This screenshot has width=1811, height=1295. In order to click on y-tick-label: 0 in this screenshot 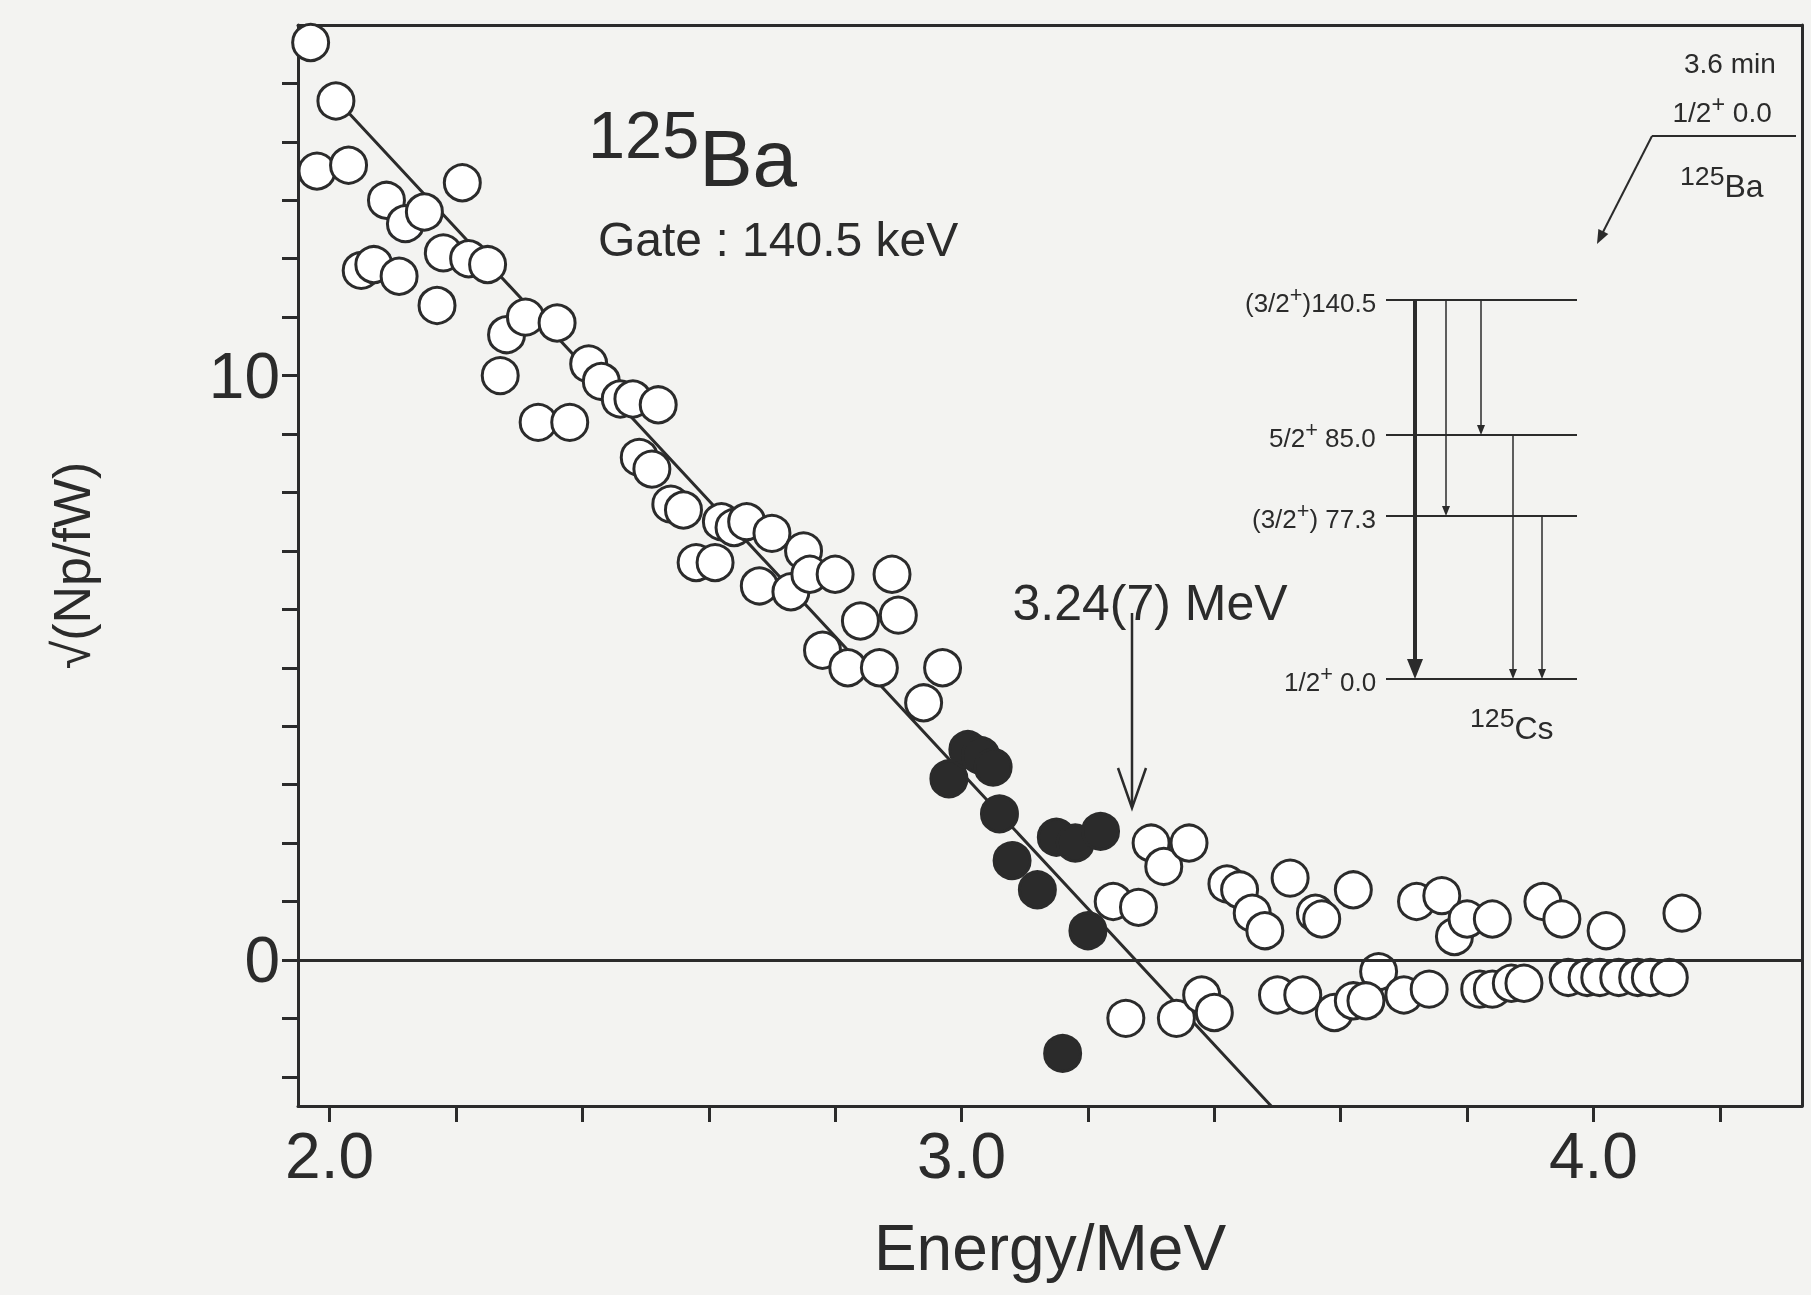, I will do `click(262, 959)`.